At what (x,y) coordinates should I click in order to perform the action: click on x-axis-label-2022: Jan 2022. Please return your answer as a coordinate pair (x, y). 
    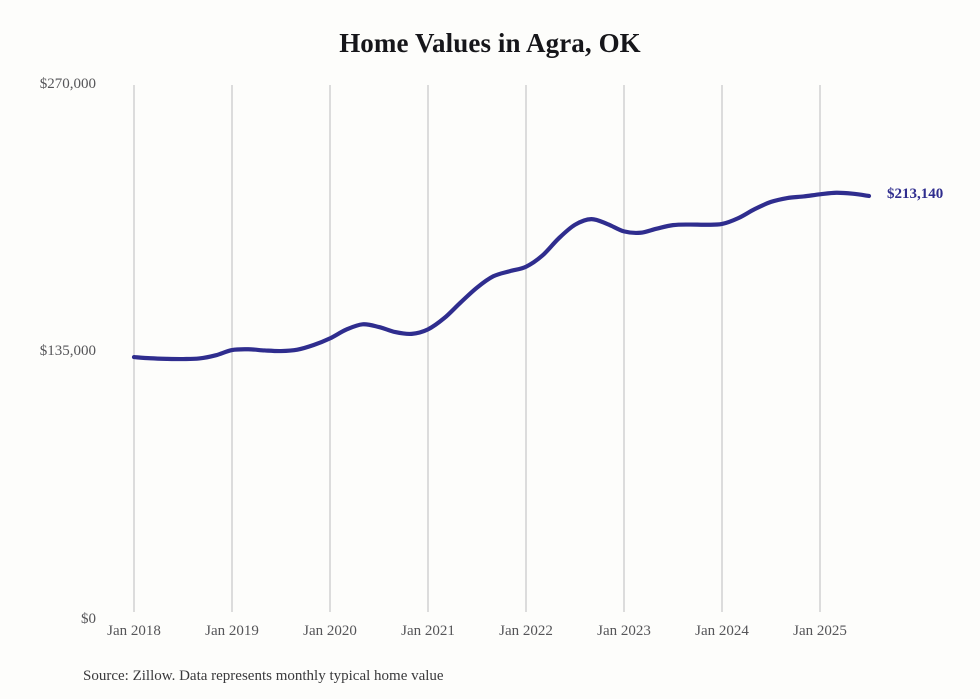
    Looking at the image, I should click on (526, 631).